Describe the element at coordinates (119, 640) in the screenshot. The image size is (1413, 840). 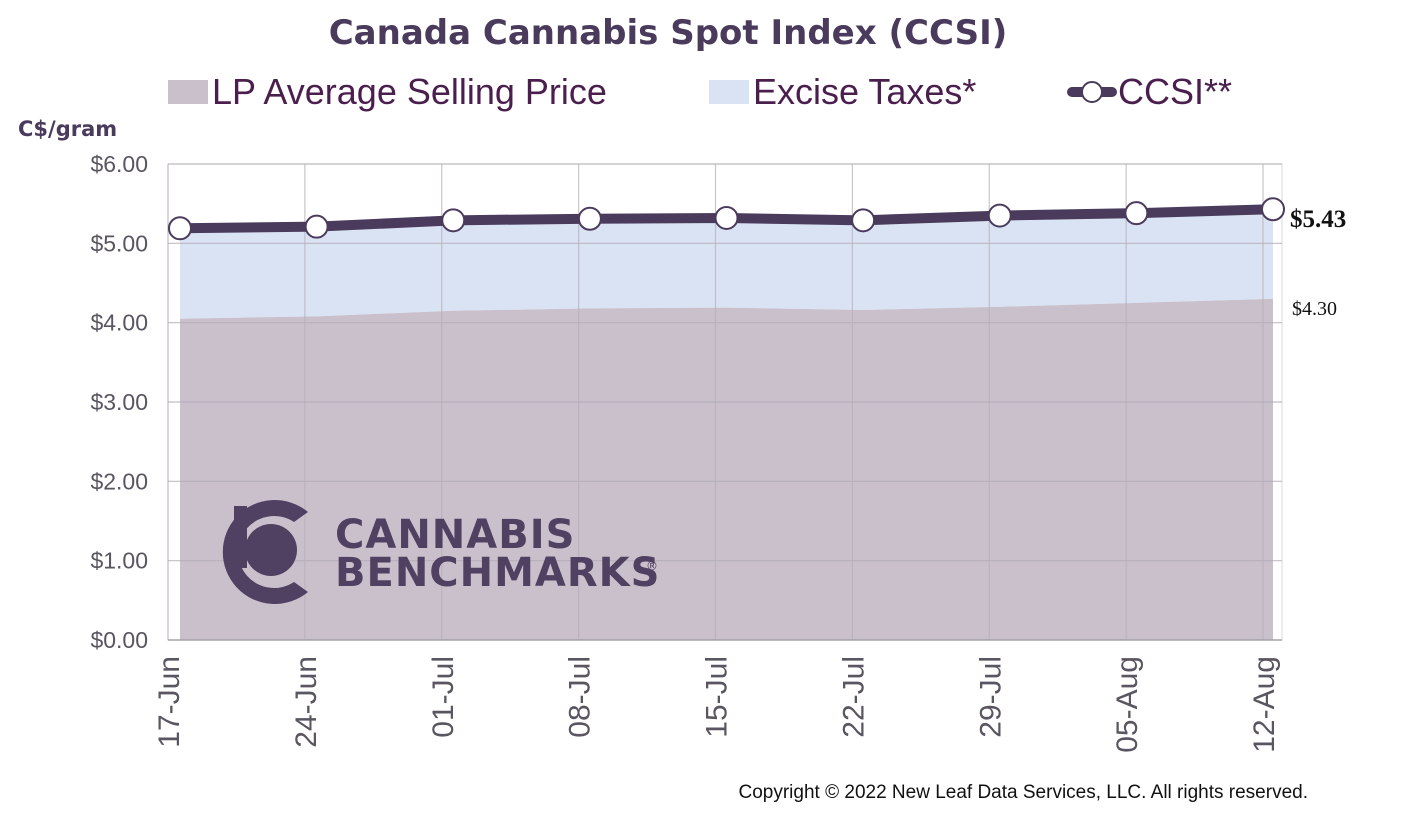
I see `y-tick-label: $0.00` at that location.